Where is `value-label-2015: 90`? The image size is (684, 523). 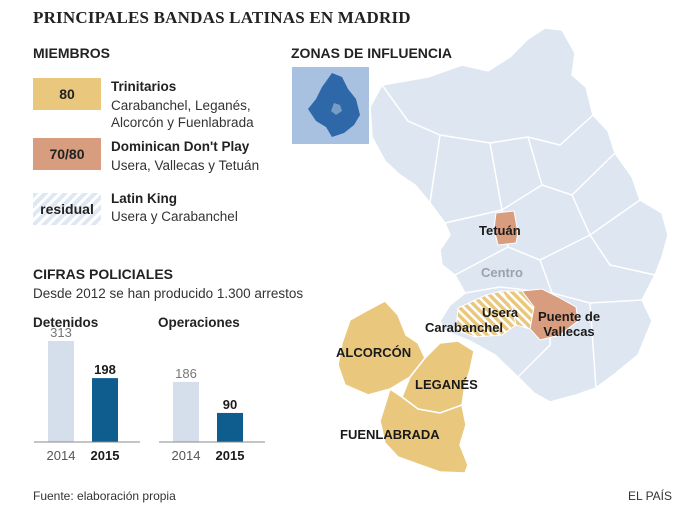
value-label-2015: 90 is located at coordinates (230, 404).